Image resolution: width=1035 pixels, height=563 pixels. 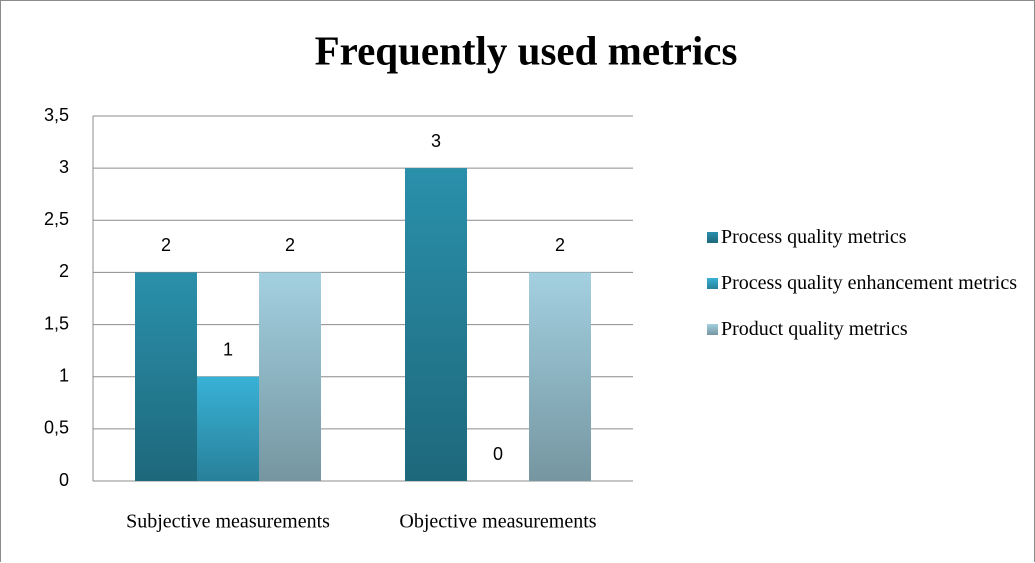 I want to click on data-label: 1, so click(x=228, y=349).